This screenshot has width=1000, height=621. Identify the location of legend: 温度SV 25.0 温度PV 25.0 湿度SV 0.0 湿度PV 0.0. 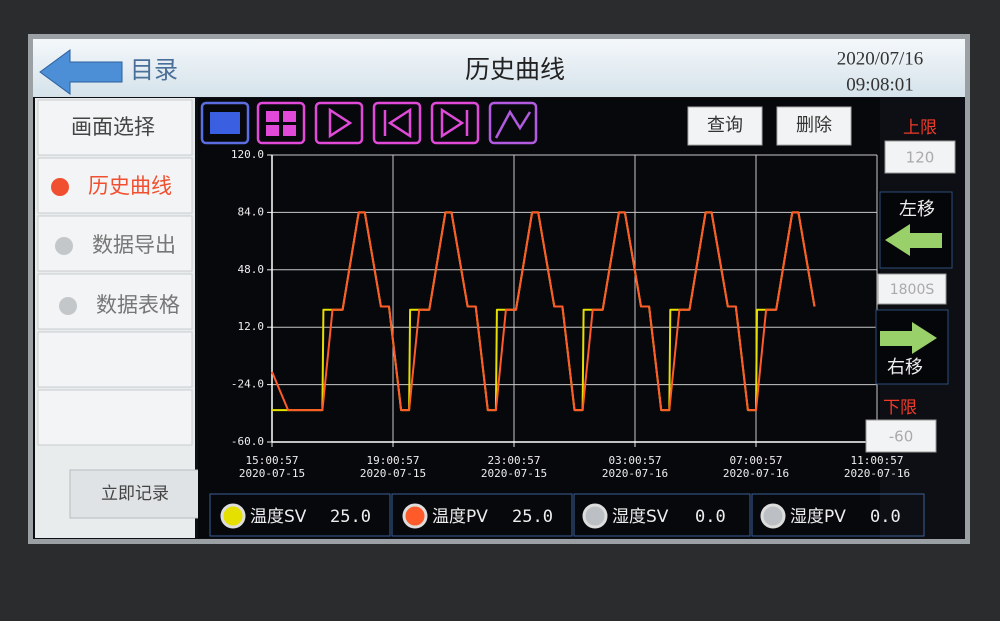
(567, 515).